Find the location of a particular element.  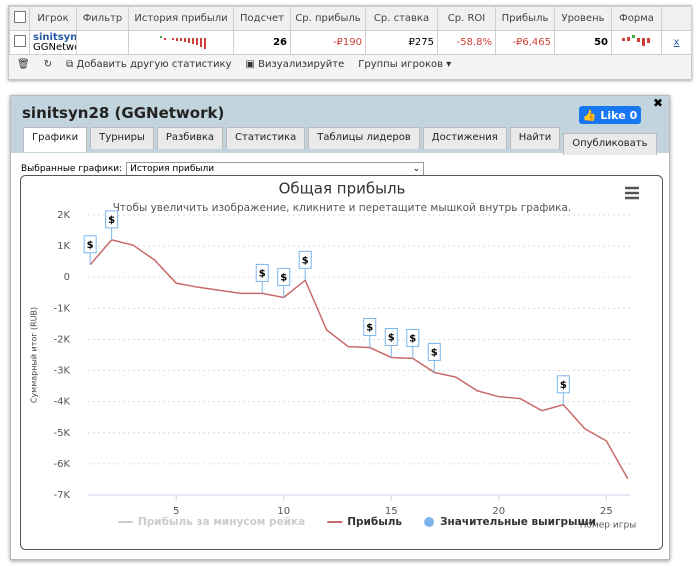

level: 50 is located at coordinates (583, 42).